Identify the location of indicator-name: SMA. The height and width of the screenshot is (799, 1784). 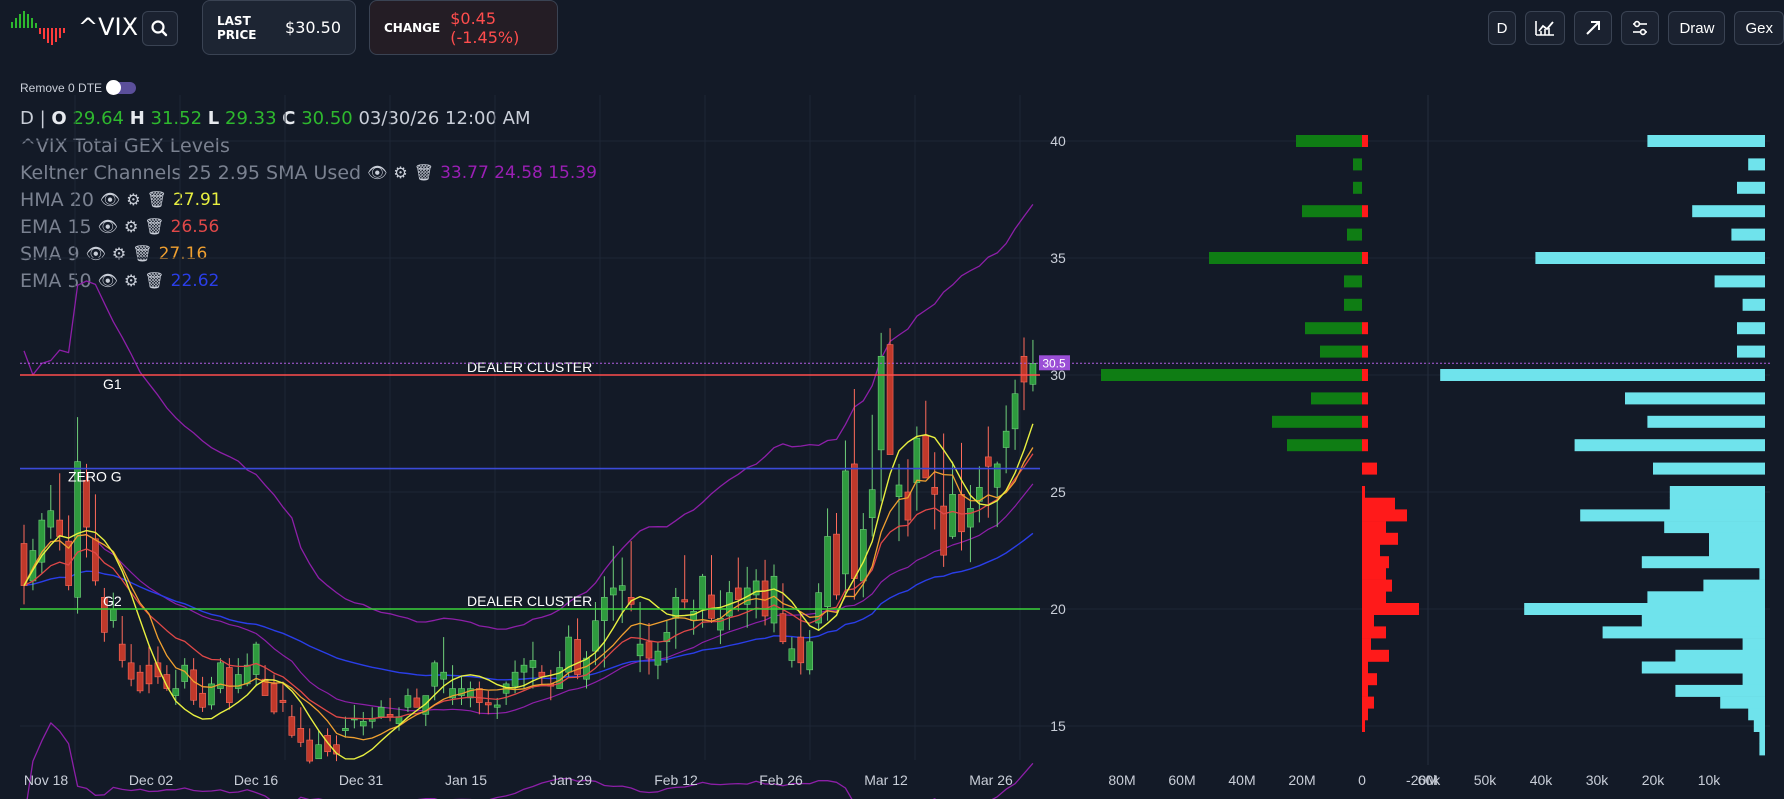
(41, 253).